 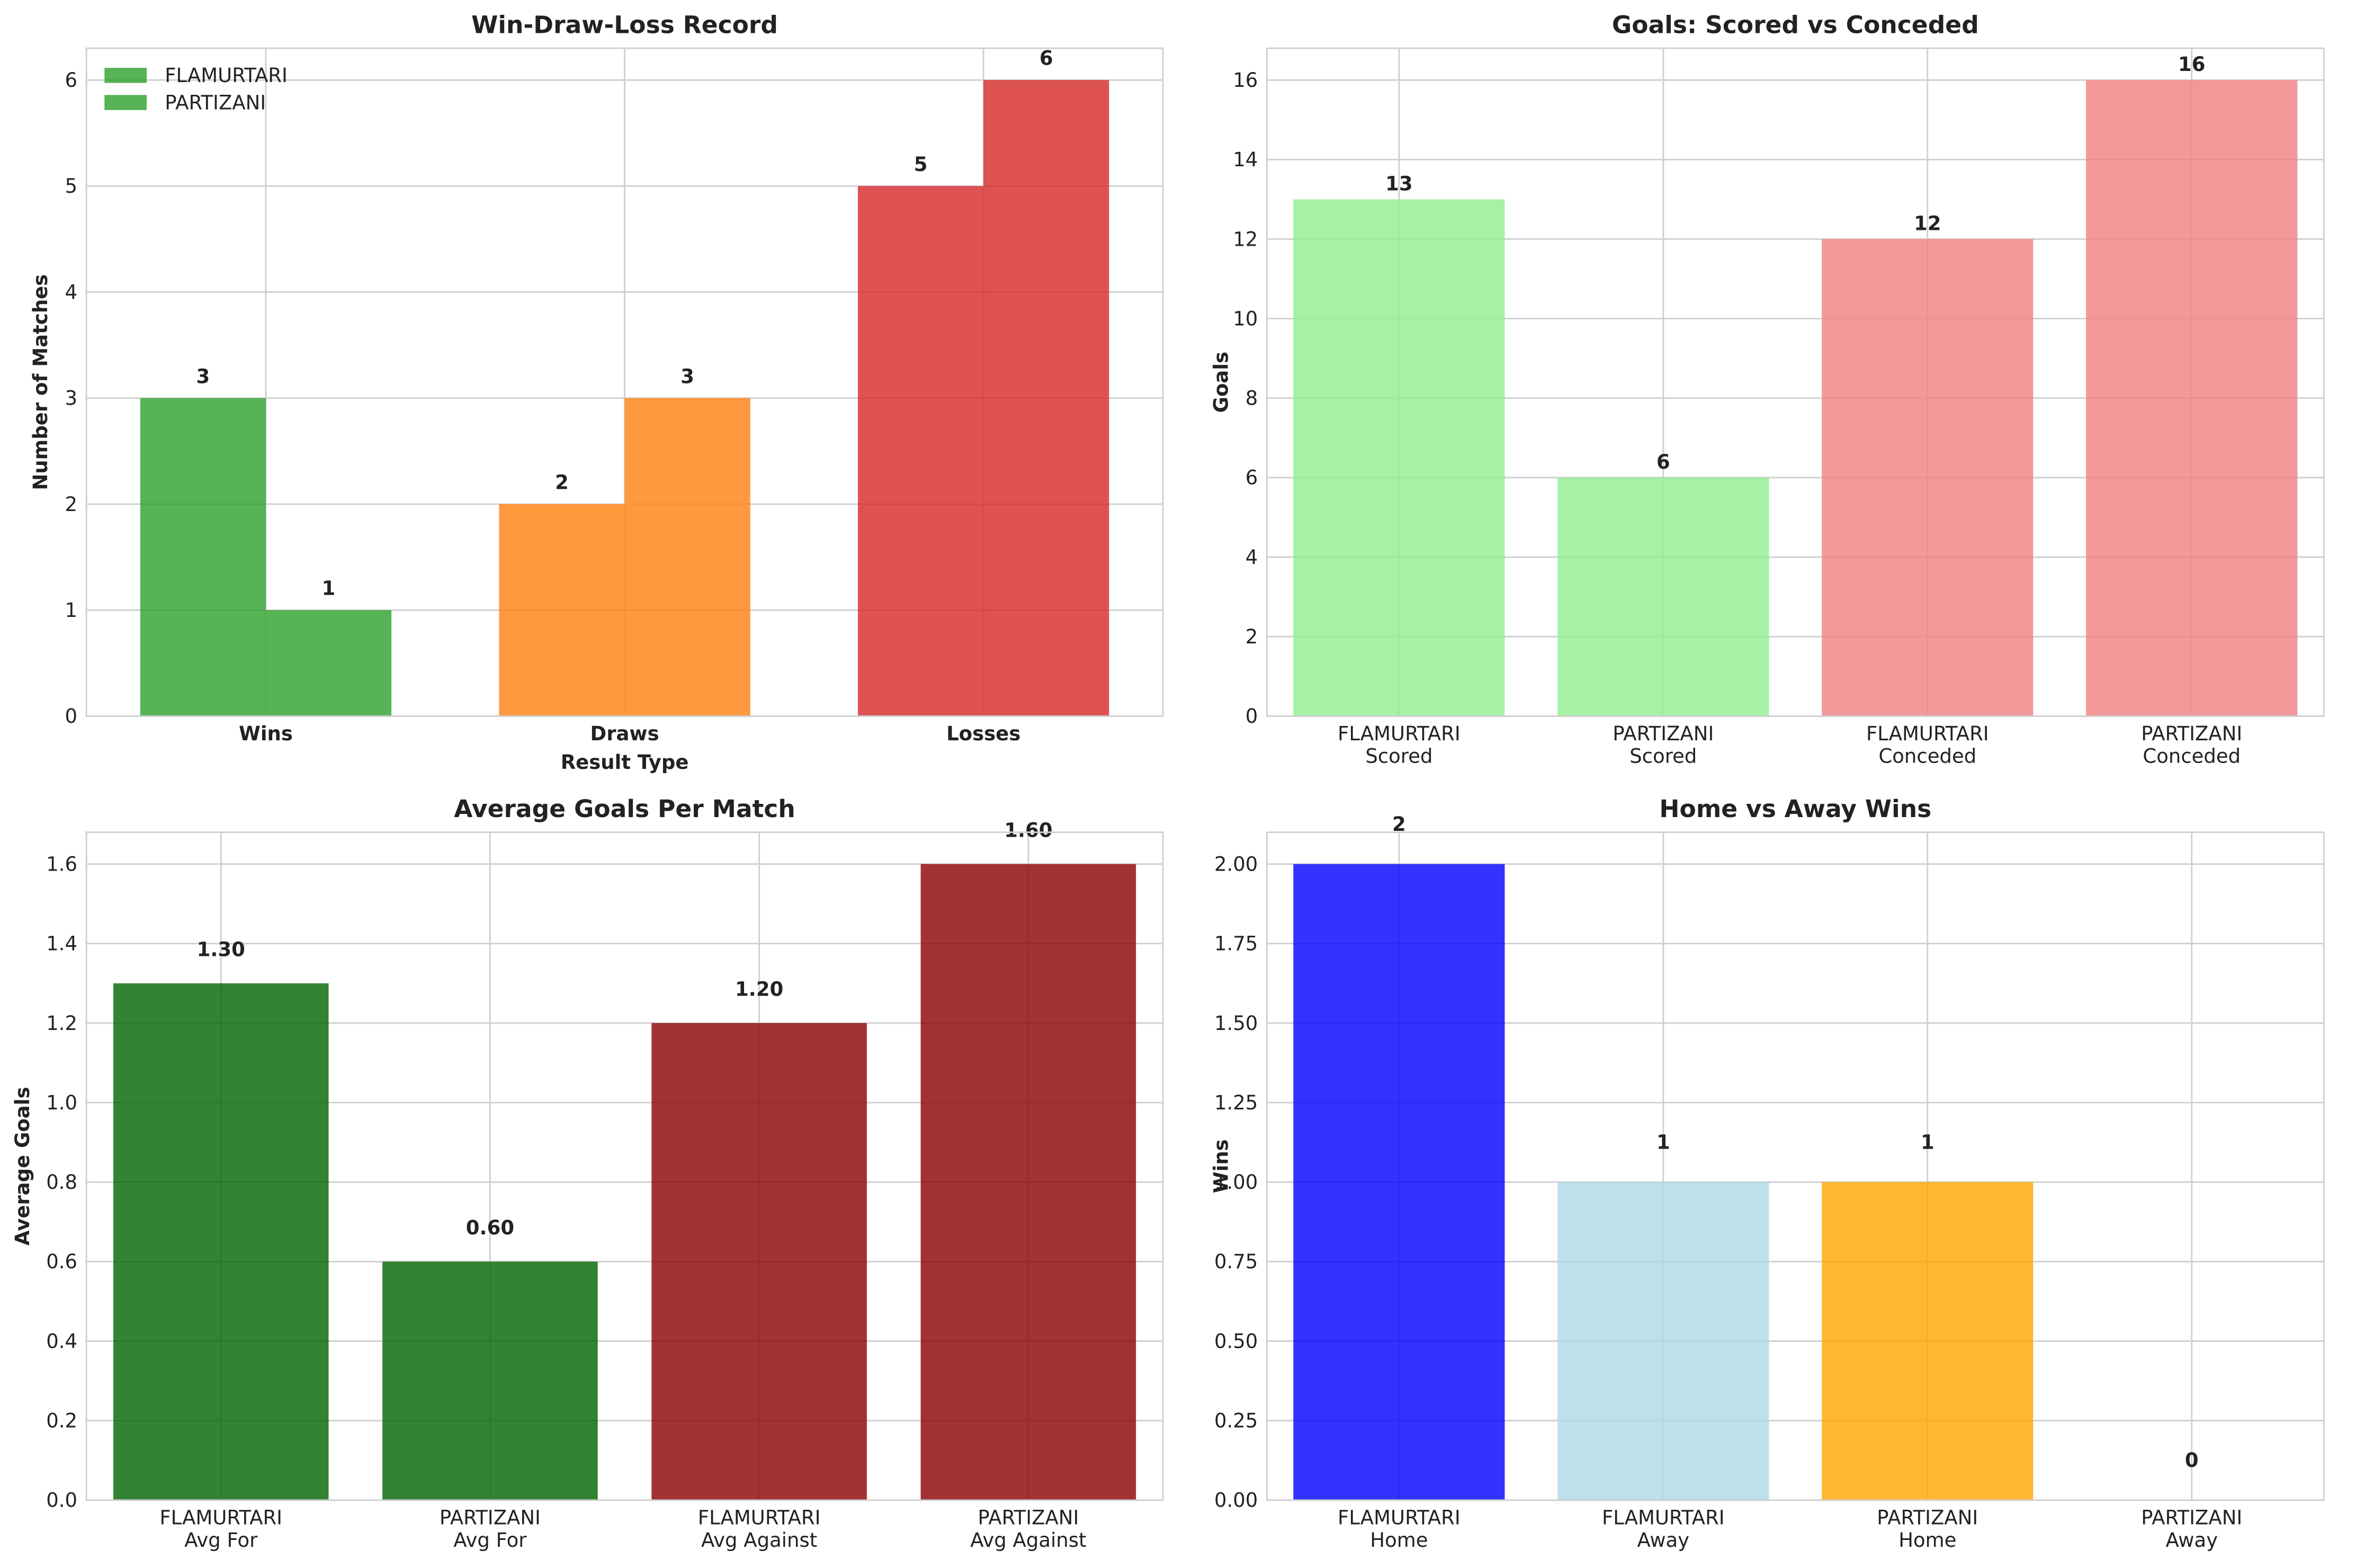 What do you see at coordinates (1245, 159) in the screenshot?
I see `y-tick-label: 14` at bounding box center [1245, 159].